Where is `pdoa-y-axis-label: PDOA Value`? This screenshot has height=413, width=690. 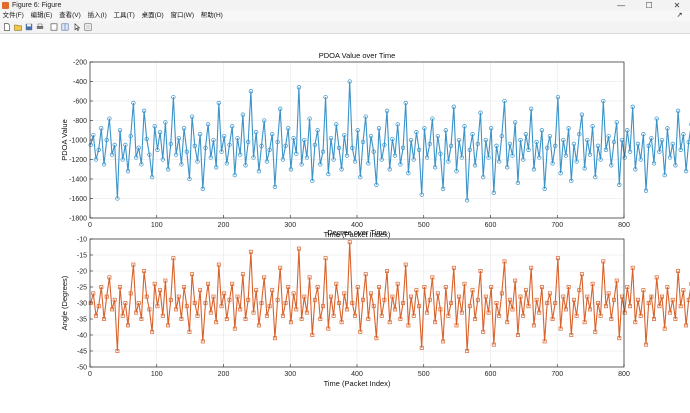
pdoa-y-axis-label: PDOA Value is located at coordinates (64, 140).